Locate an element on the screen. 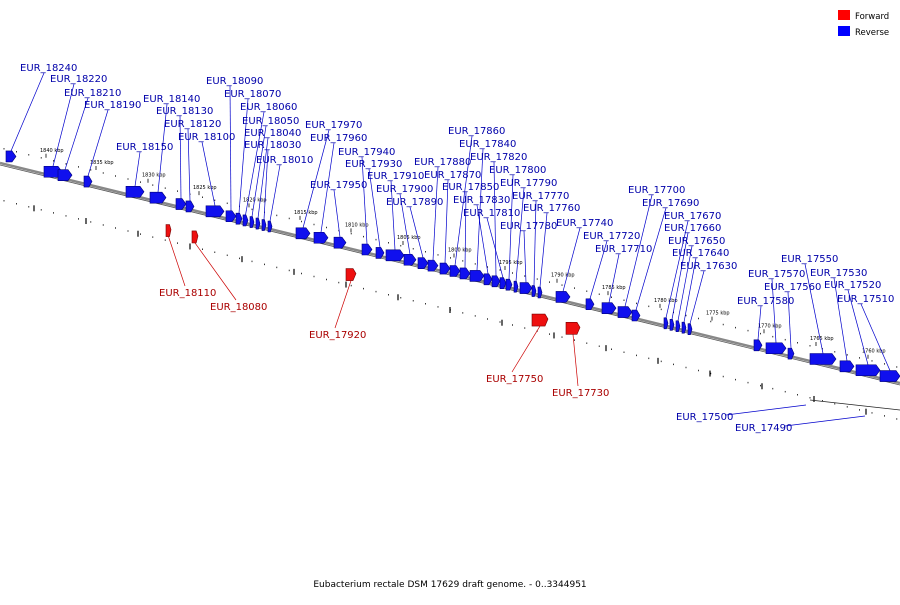 The width and height of the screenshot is (900, 605). gene-label-eur-17580: EUR_17580 is located at coordinates (765, 301).